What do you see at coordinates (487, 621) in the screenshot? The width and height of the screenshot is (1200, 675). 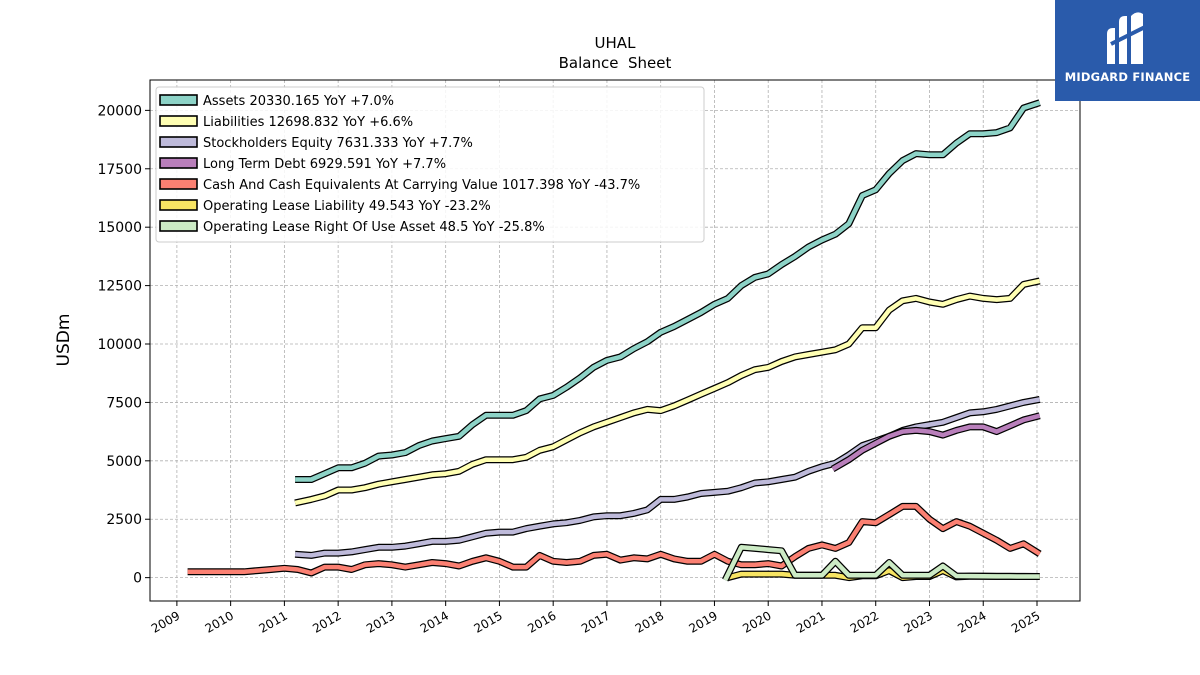 I see `x-tick-label: 2015` at bounding box center [487, 621].